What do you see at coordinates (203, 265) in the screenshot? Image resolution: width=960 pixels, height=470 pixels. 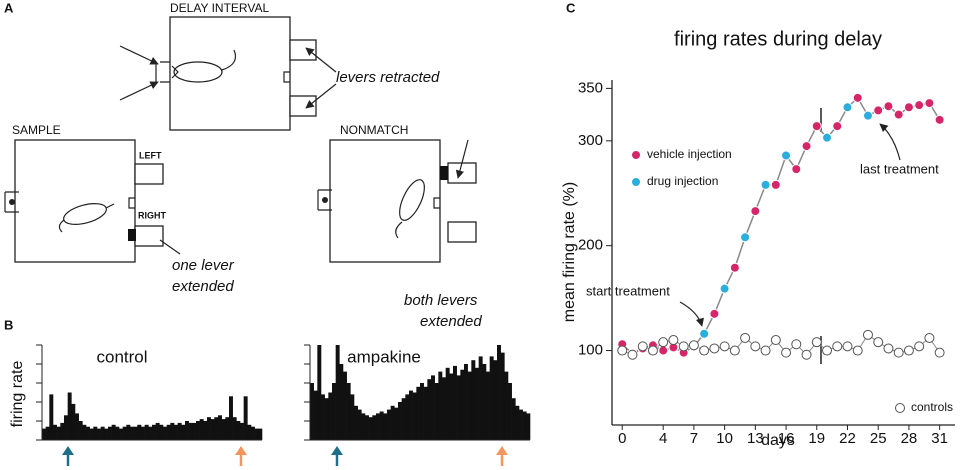 I see `annotation: one lever` at bounding box center [203, 265].